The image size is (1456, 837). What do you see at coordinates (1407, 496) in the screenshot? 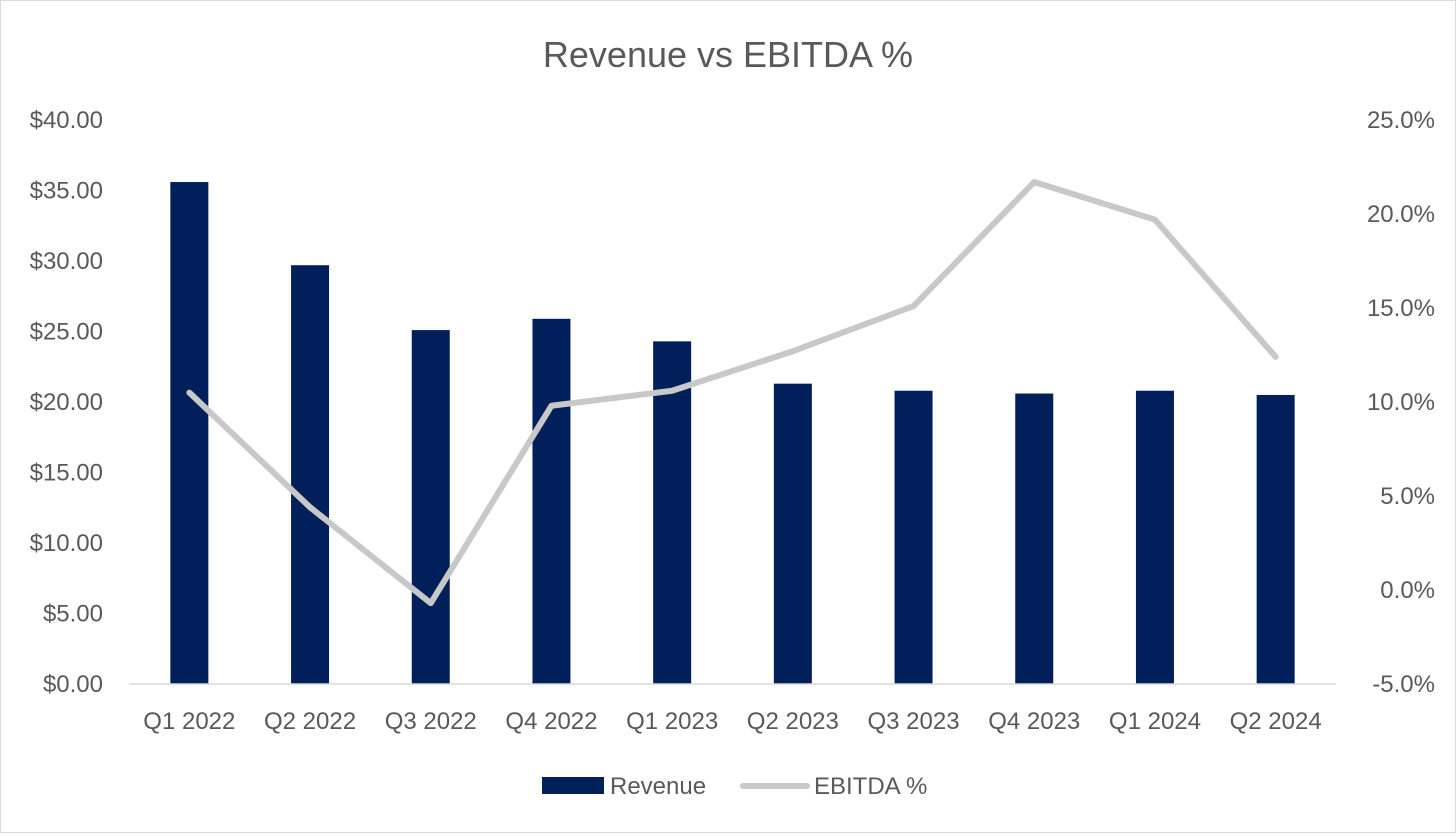
I see `right-axis-tick-label: 5.0%` at bounding box center [1407, 496].